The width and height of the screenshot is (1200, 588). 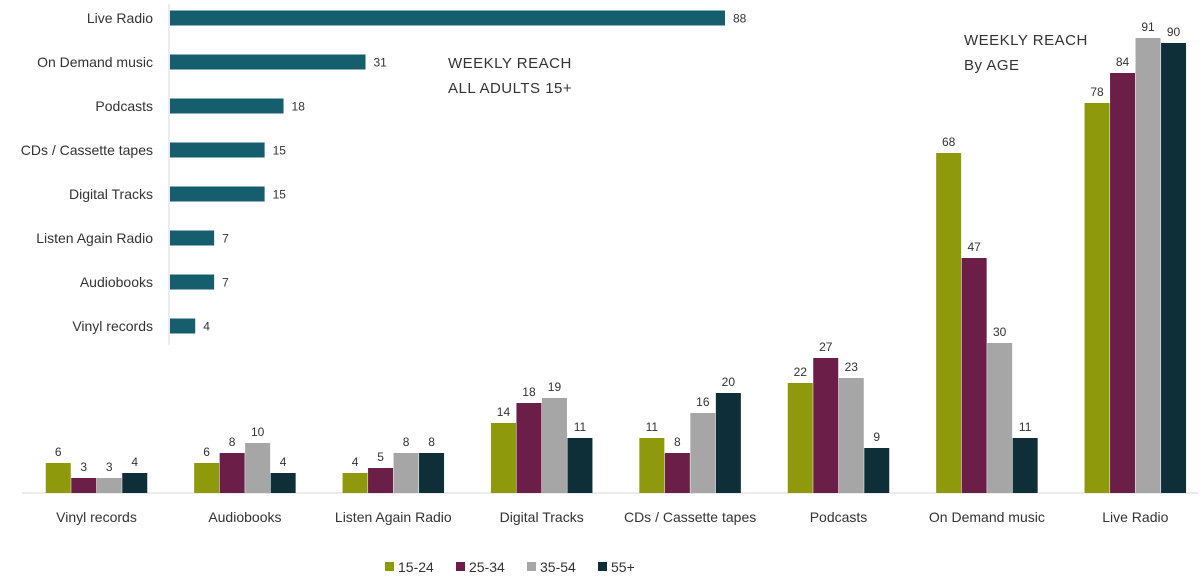 What do you see at coordinates (510, 76) in the screenshot?
I see `weekly-reach-adults-note: WEEKLY REACH ALL ADULTS 15+` at bounding box center [510, 76].